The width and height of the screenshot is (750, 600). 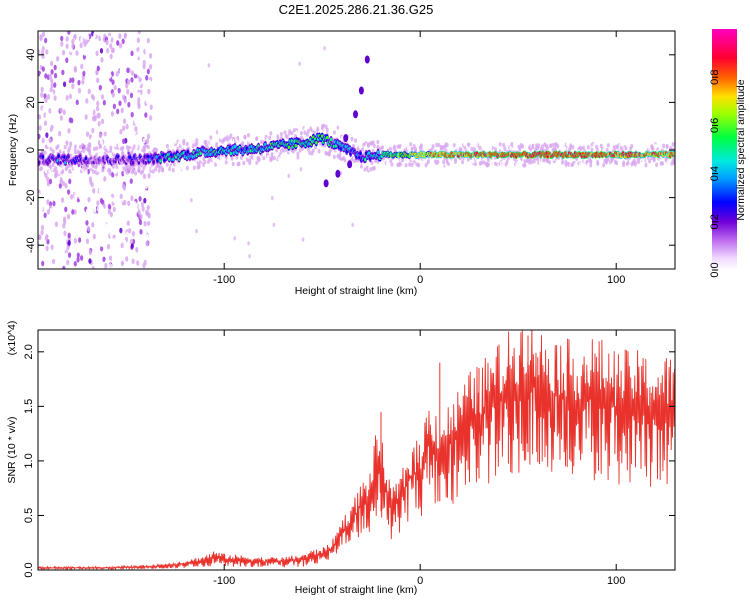 I want to click on spectrogram-ylabel: Frequency (Hz), so click(x=13, y=150).